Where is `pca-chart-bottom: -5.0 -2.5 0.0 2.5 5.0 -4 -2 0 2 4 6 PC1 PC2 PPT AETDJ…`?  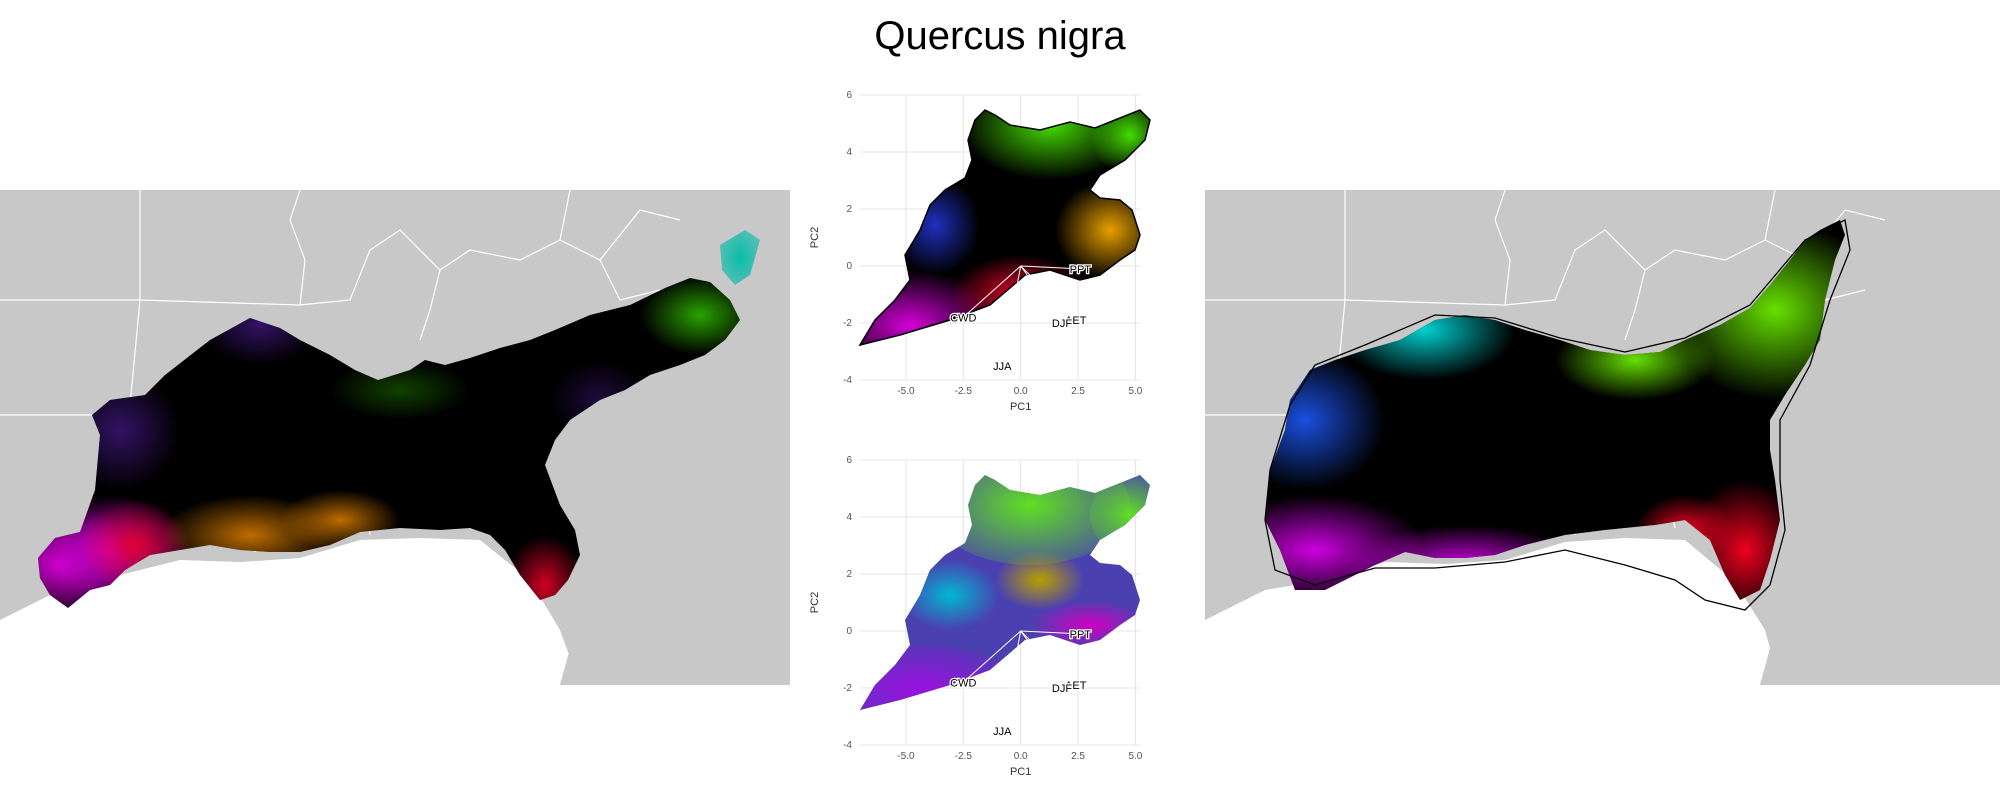
pca-chart-bottom: -5.0 -2.5 0.0 2.5 5.0 -4 -2 0 2 4 6 PC1 PC2 PPT AETDJ… is located at coordinates (979, 616).